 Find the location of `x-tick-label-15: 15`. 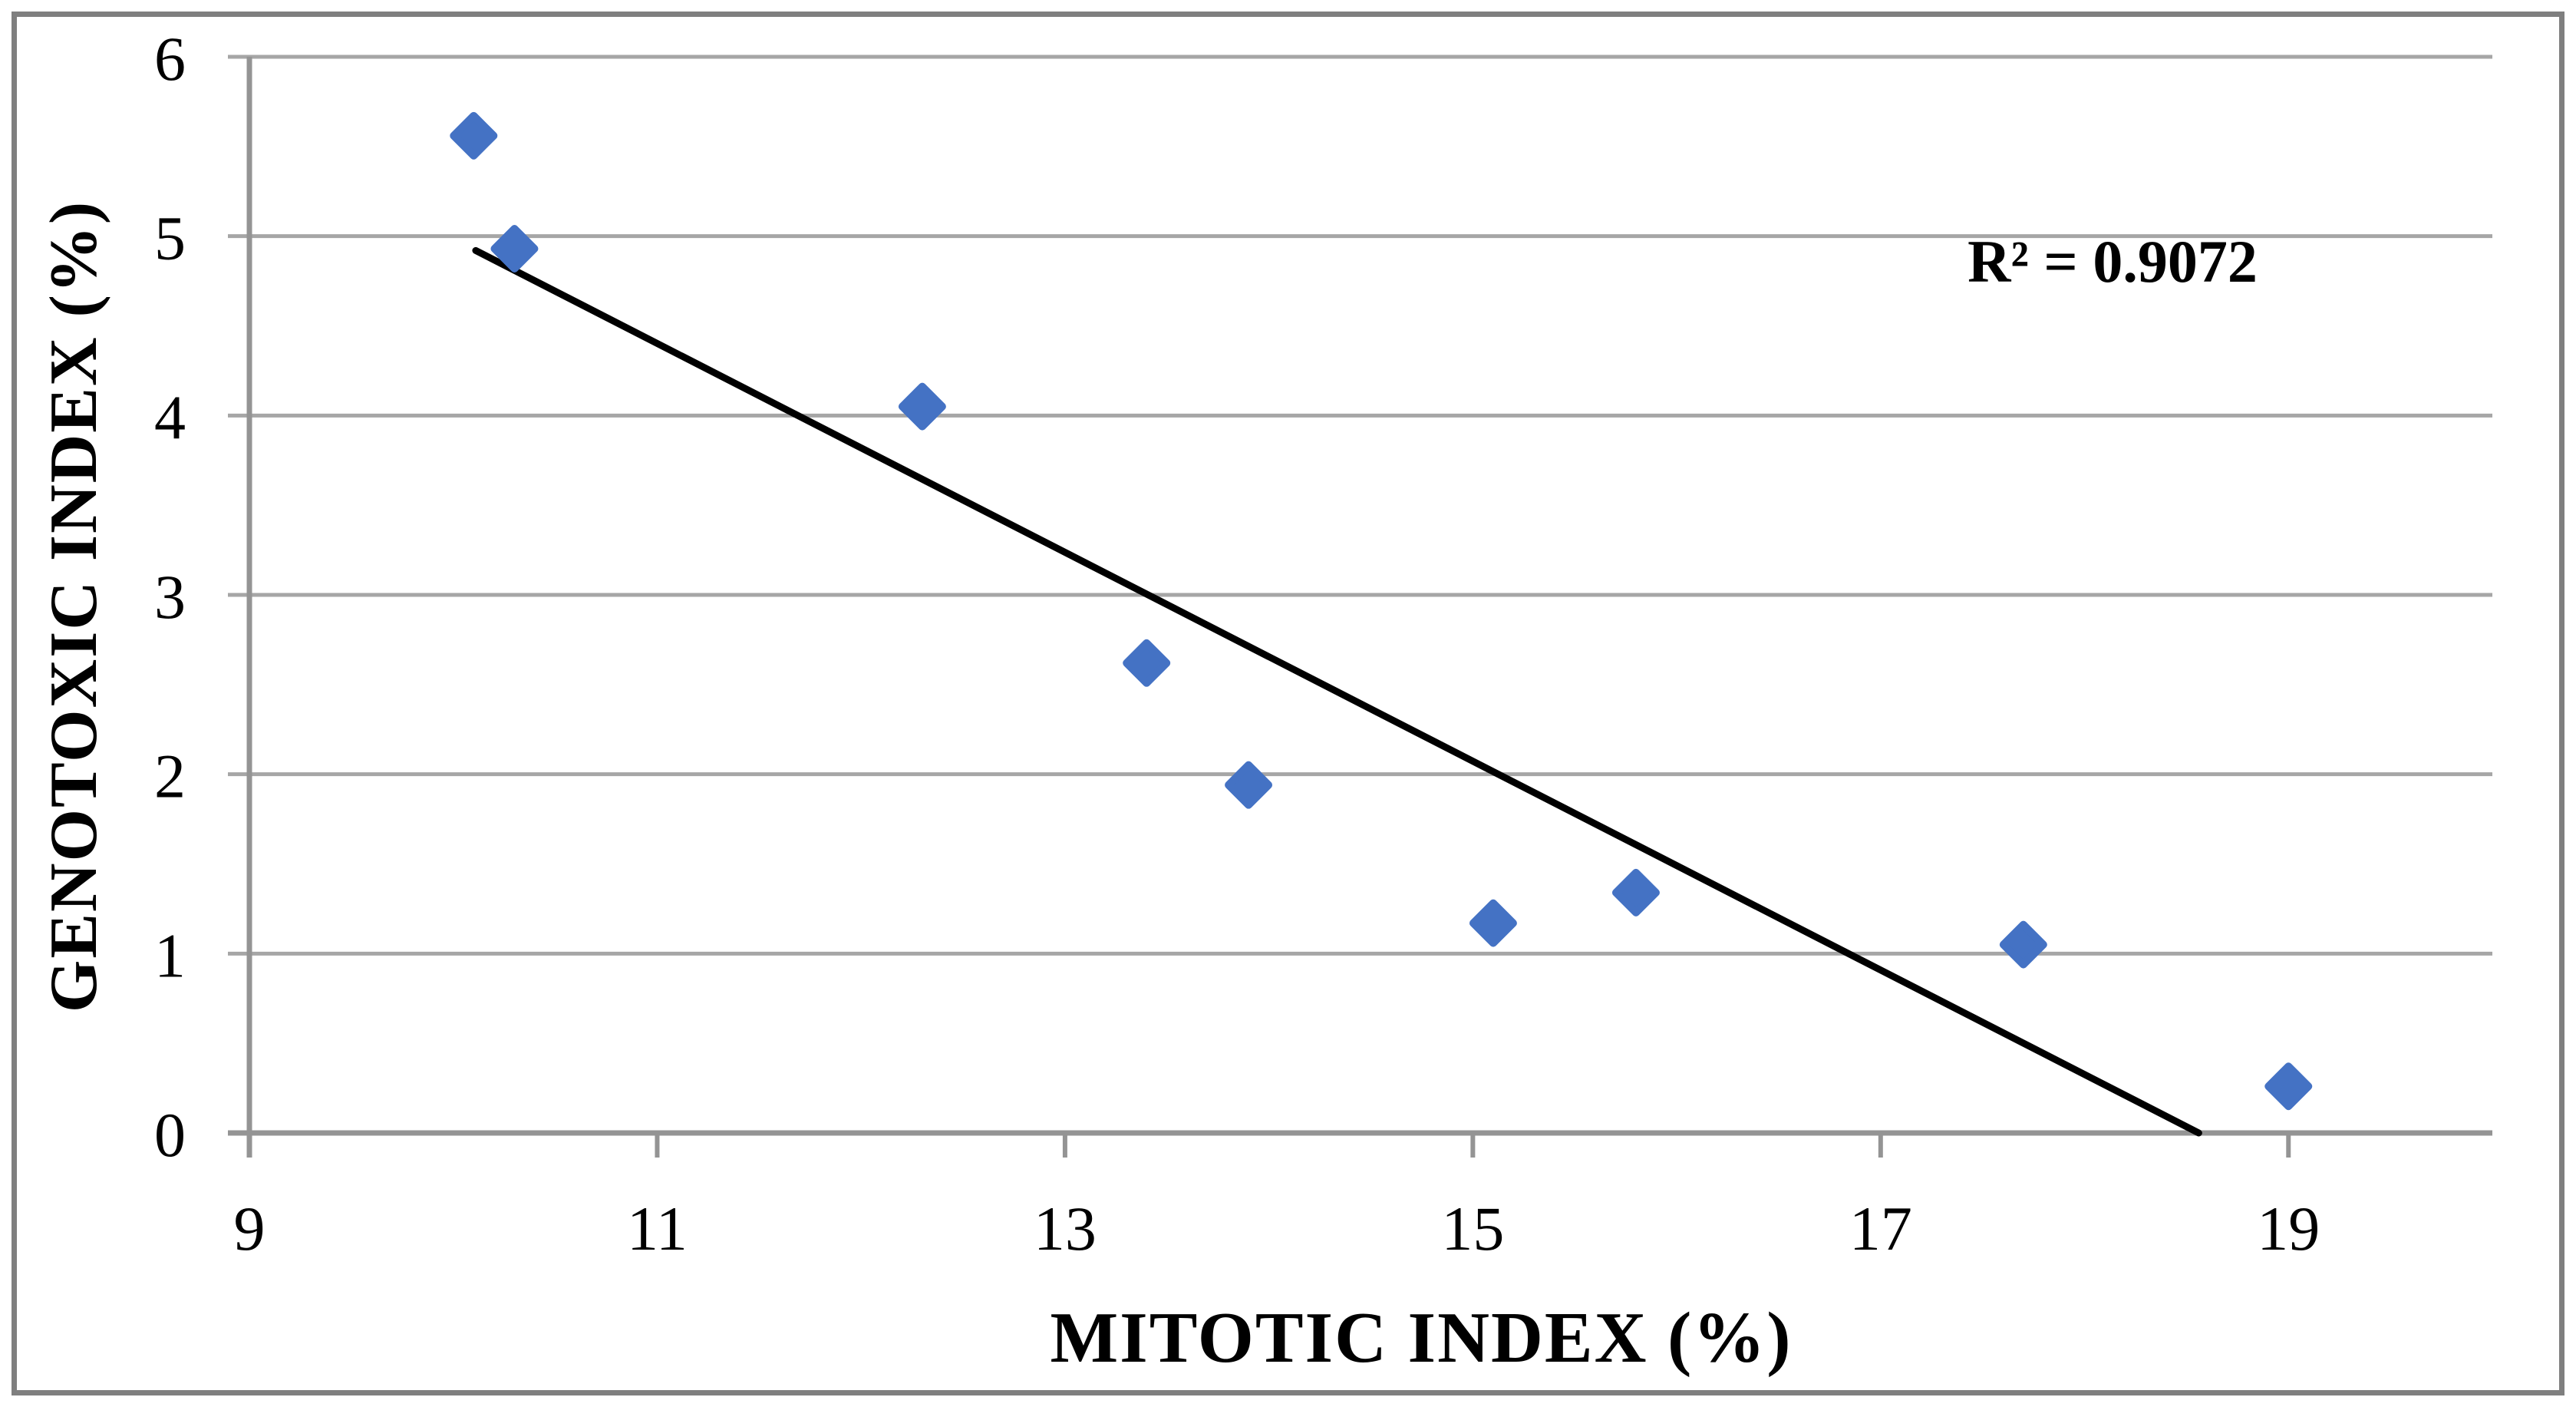

x-tick-label-15: 15 is located at coordinates (1472, 1228).